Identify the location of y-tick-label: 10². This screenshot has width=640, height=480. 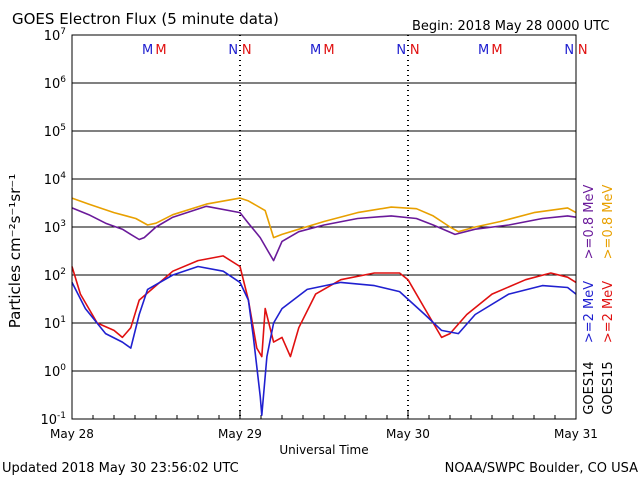
(55, 275).